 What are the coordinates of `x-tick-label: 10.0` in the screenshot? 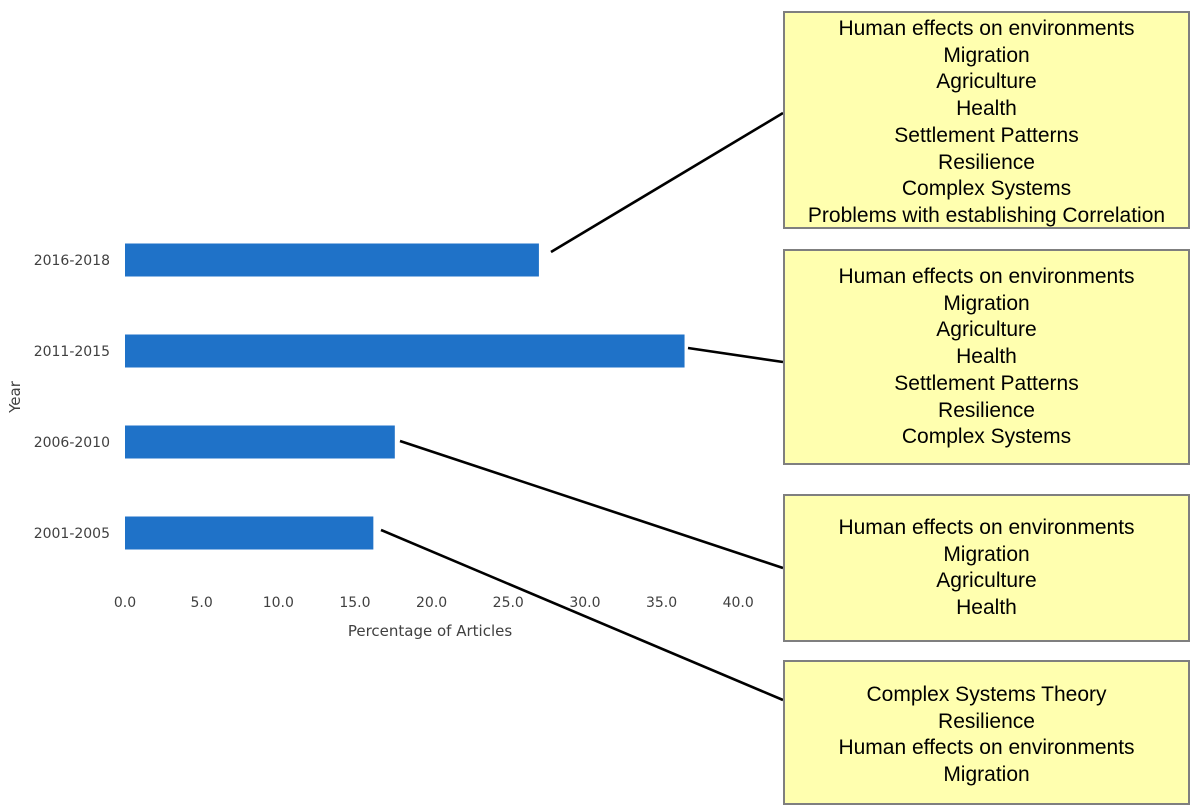 It's located at (278, 603).